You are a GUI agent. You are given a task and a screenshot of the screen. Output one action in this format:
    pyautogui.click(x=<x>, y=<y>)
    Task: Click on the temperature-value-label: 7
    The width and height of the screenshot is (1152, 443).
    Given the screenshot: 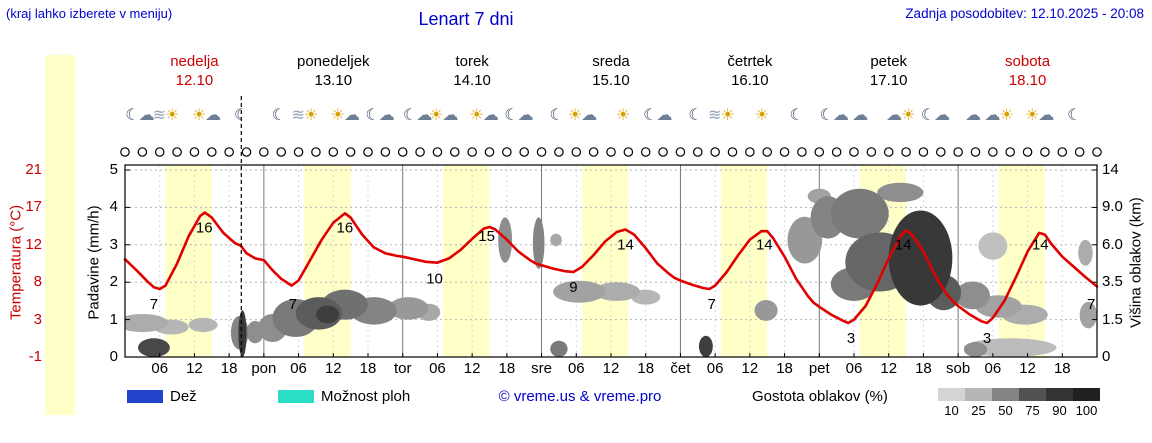 What is the action you would take?
    pyautogui.click(x=1091, y=304)
    